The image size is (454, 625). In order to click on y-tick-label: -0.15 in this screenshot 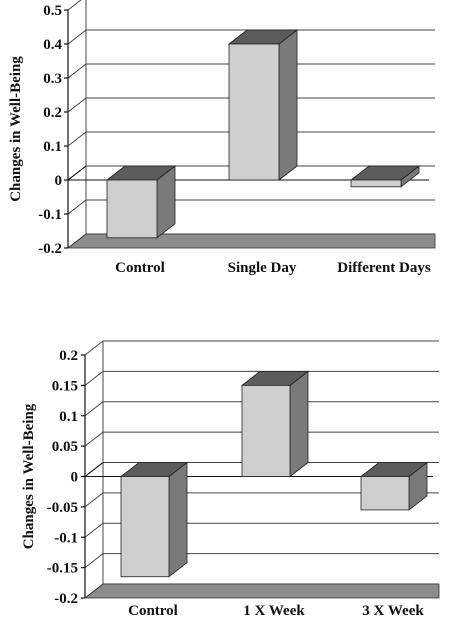, I will do `click(62, 569)`.